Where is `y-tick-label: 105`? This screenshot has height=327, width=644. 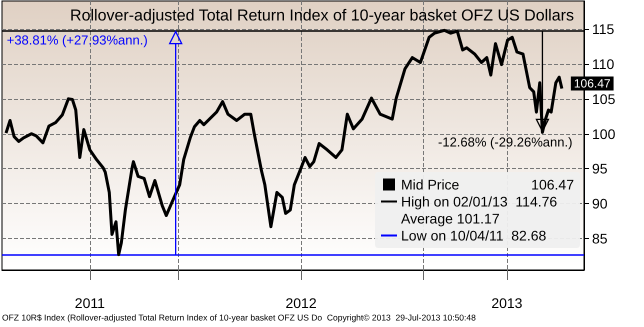
y-tick-label: 105 is located at coordinates (604, 98).